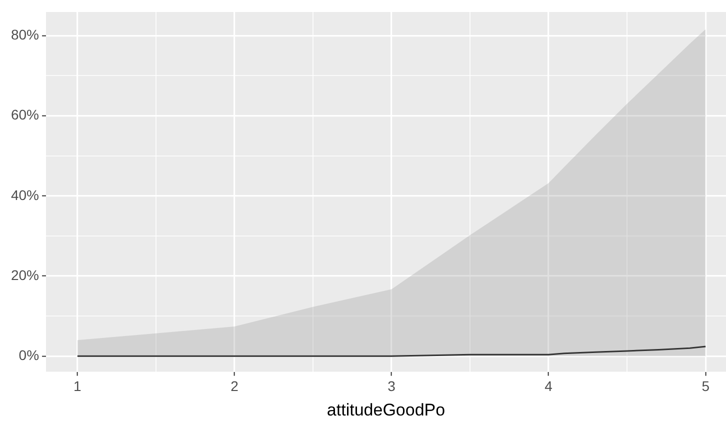 This screenshot has height=425, width=726. I want to click on y-tick-label: 20%, so click(25, 274).